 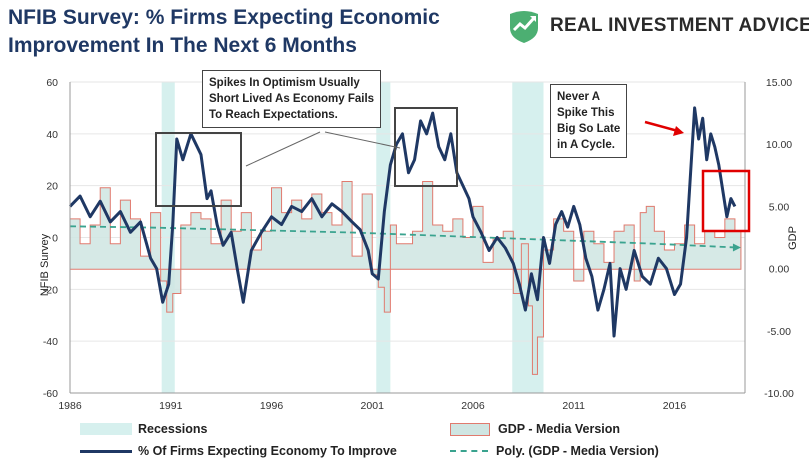 What do you see at coordinates (402, 237) in the screenshot?
I see `poly-trend-line` at bounding box center [402, 237].